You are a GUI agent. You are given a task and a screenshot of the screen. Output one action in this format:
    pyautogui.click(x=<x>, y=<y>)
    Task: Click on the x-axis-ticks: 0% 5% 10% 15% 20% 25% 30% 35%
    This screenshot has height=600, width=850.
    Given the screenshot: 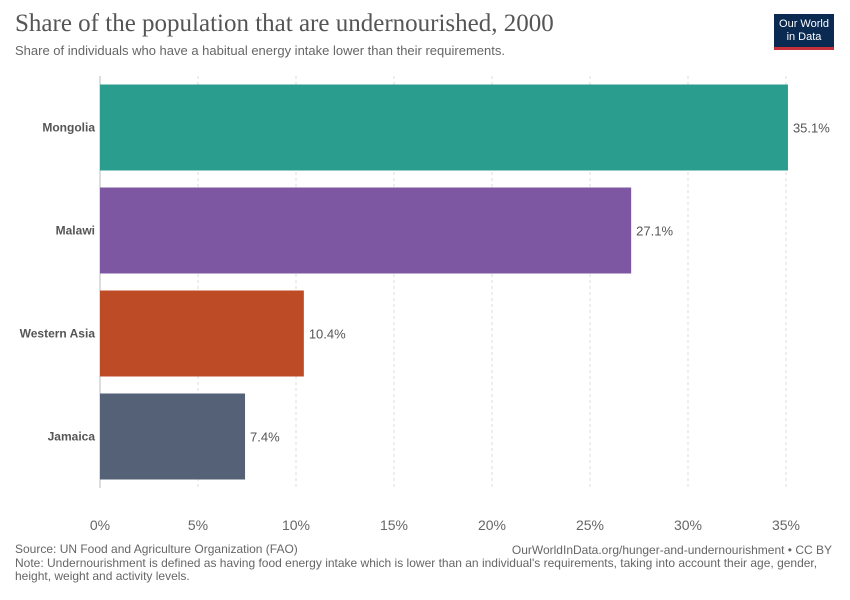 What is the action you would take?
    pyautogui.click(x=445, y=525)
    